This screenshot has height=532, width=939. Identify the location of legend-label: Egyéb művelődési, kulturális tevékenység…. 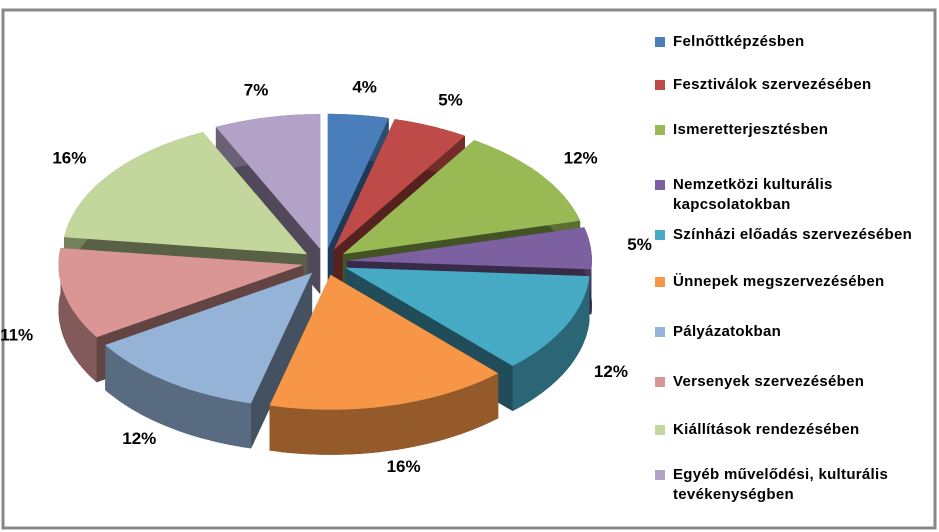
(781, 484).